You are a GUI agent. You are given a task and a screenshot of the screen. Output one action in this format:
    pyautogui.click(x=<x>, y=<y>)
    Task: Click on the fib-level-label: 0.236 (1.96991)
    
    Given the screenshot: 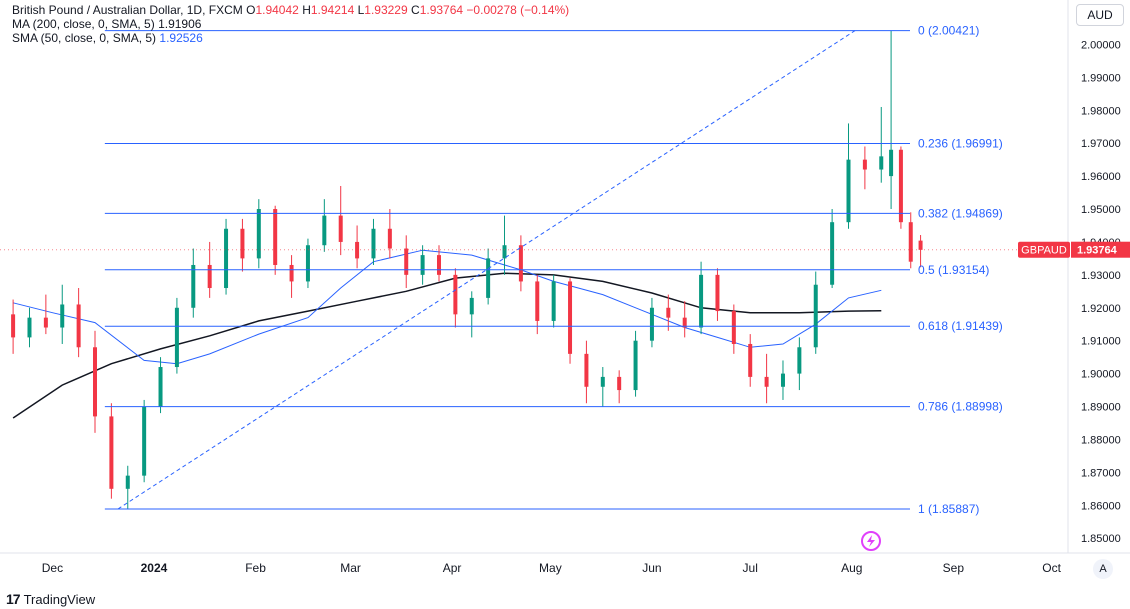 What is the action you would take?
    pyautogui.click(x=960, y=143)
    